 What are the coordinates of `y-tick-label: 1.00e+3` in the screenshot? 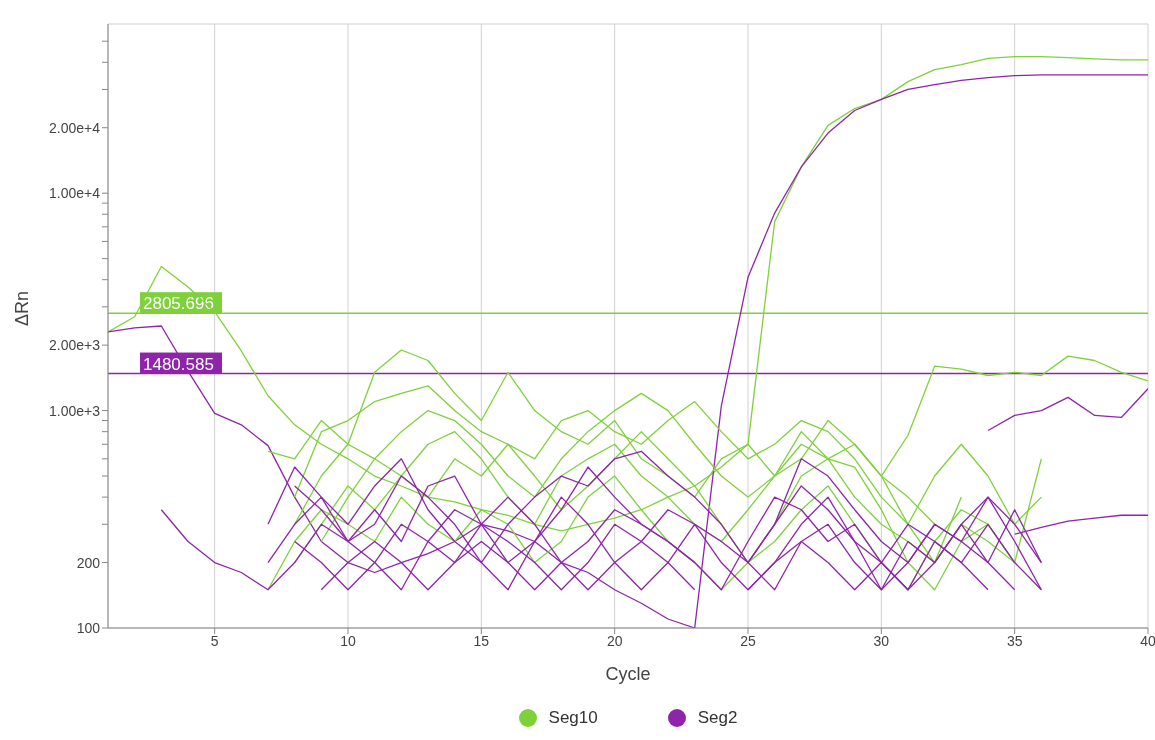 It's located at (75, 410).